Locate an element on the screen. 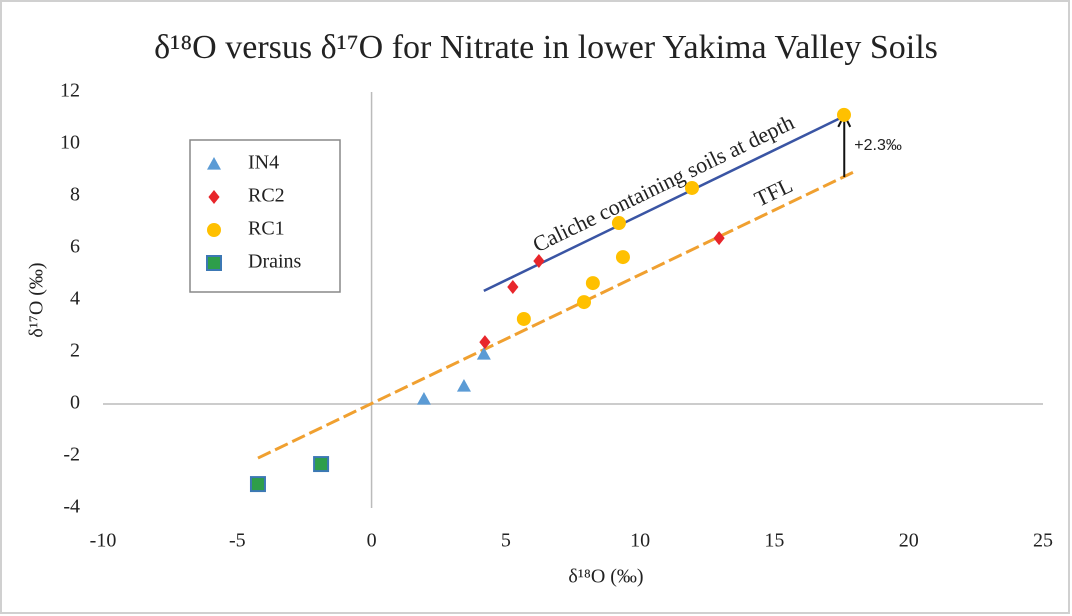  y-tick-label: 2 is located at coordinates (75, 351).